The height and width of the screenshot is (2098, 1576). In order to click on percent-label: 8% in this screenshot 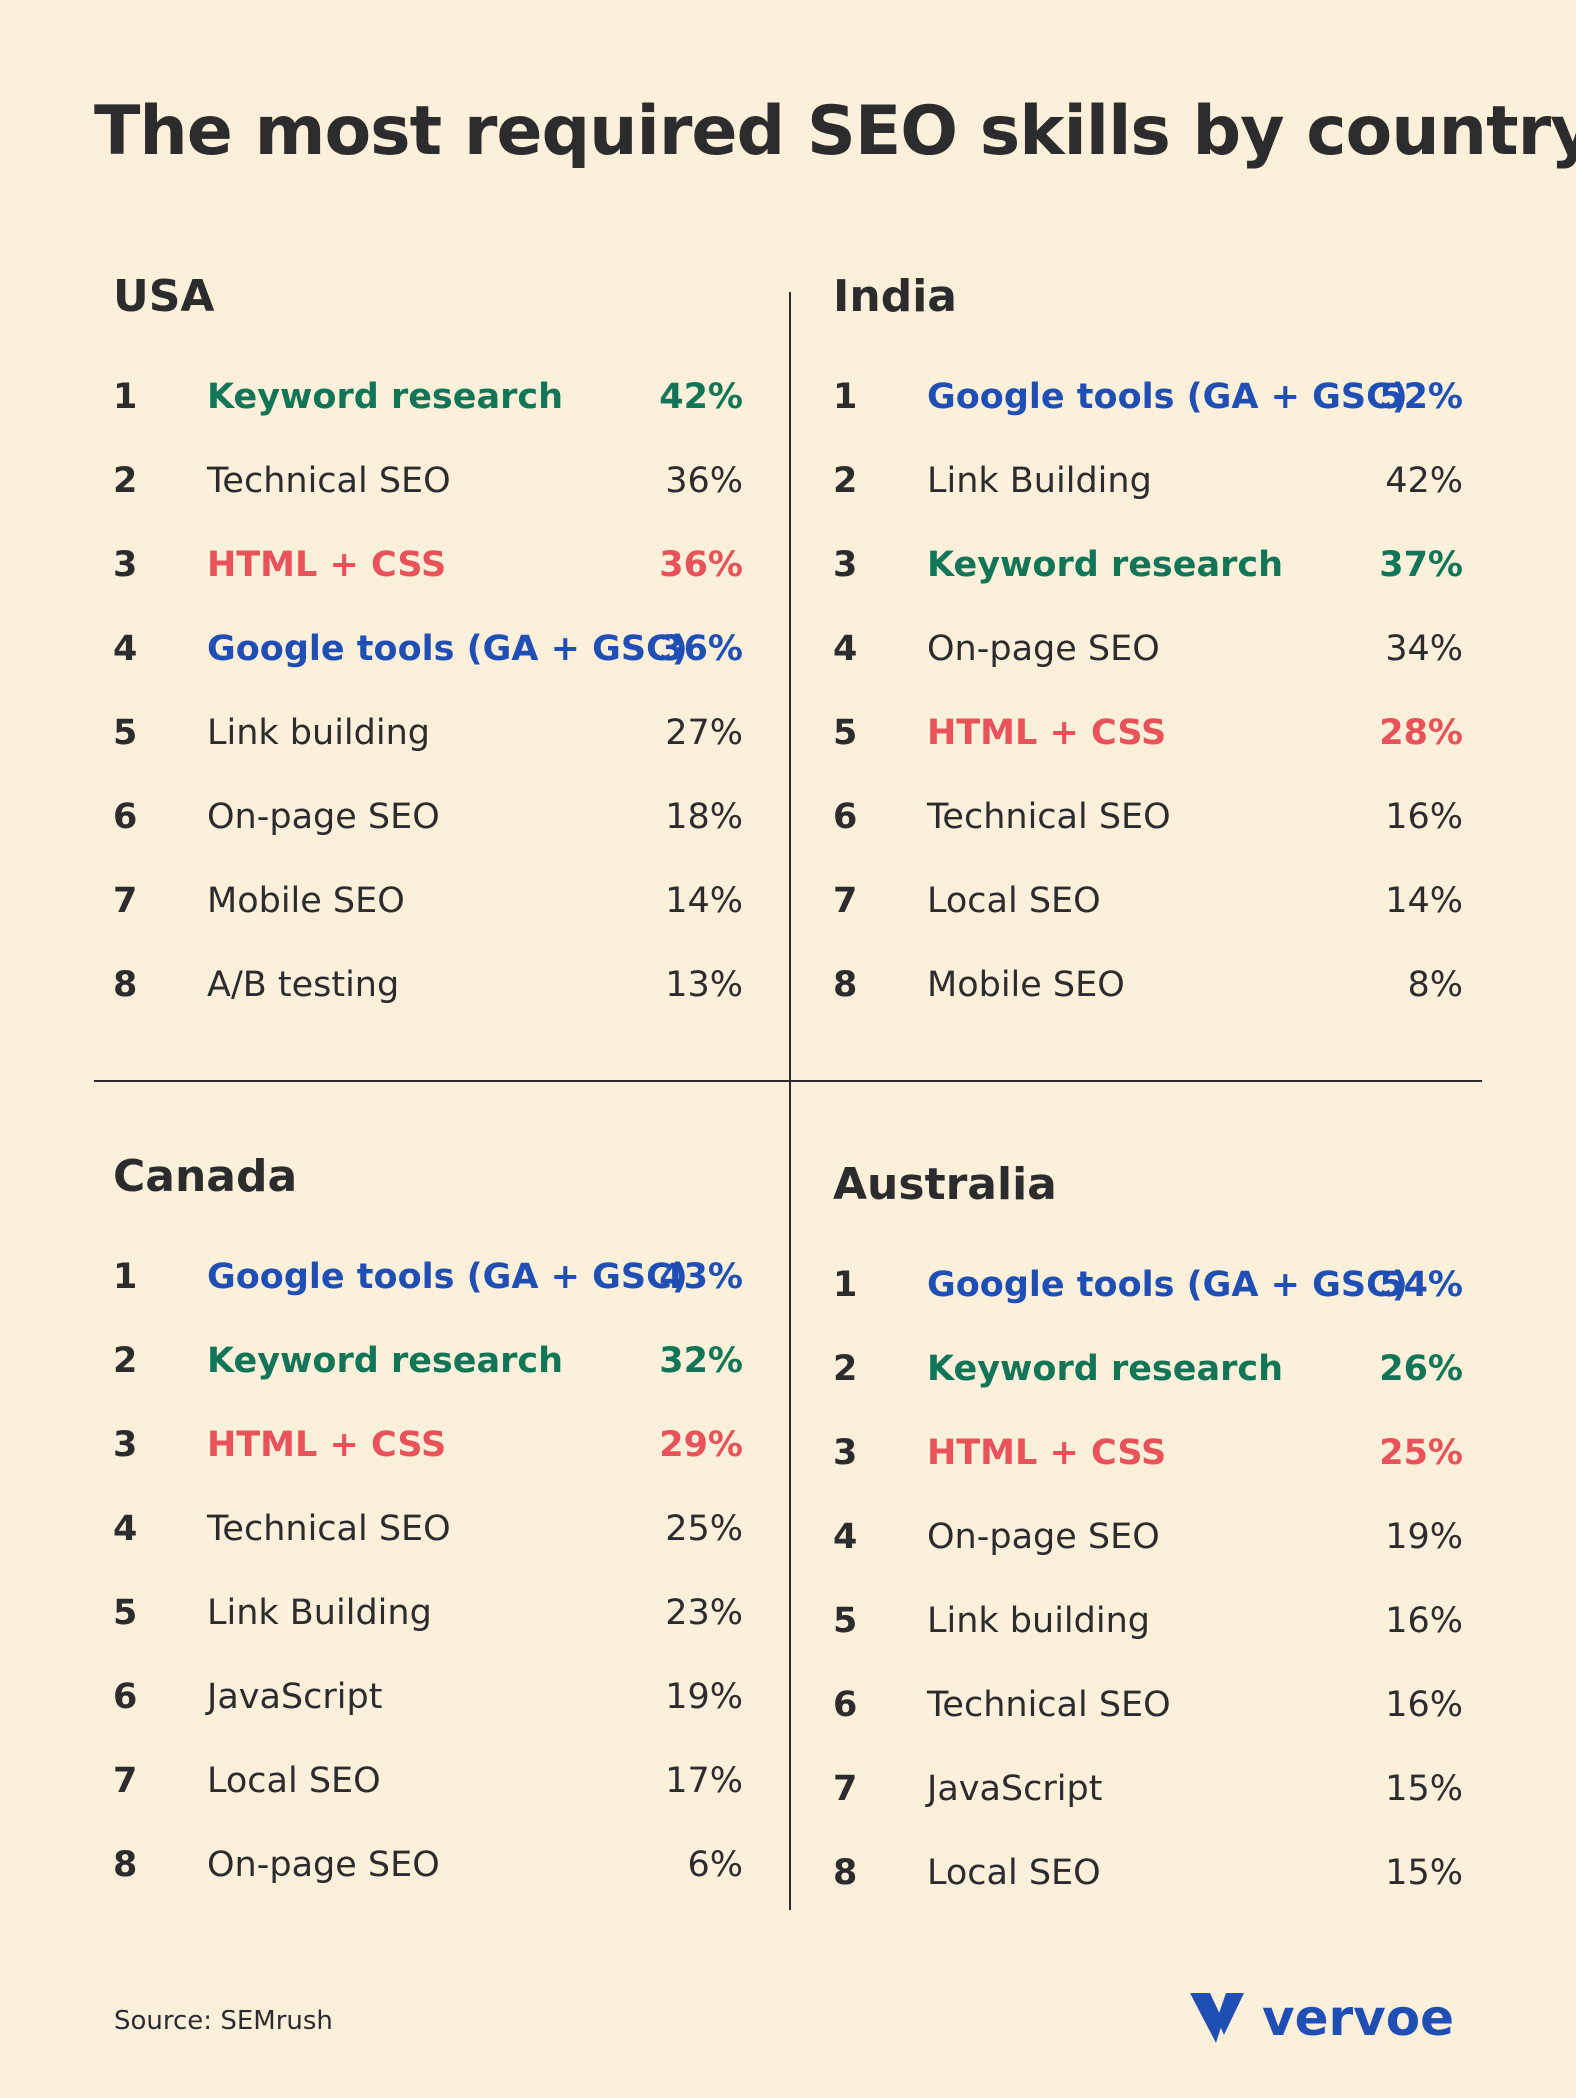, I will do `click(1435, 985)`.